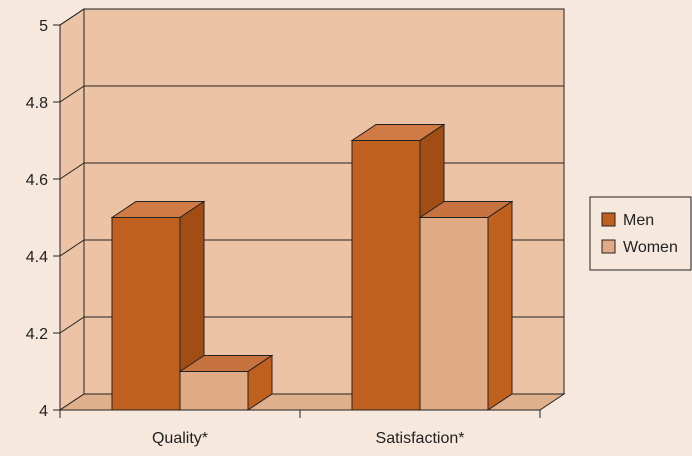 The image size is (692, 456). Describe the element at coordinates (43, 411) in the screenshot. I see `y-tick-label: 4` at that location.